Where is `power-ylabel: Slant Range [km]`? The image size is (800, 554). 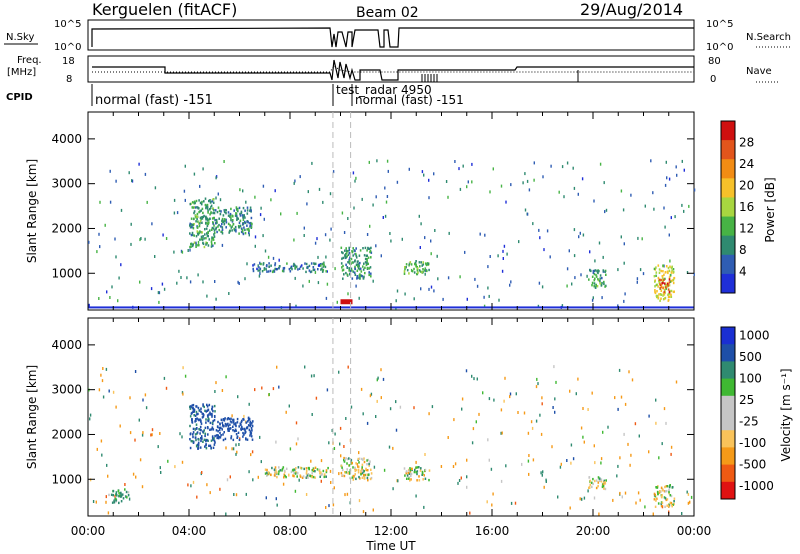
power-ylabel: Slant Range [km] is located at coordinates (32, 211).